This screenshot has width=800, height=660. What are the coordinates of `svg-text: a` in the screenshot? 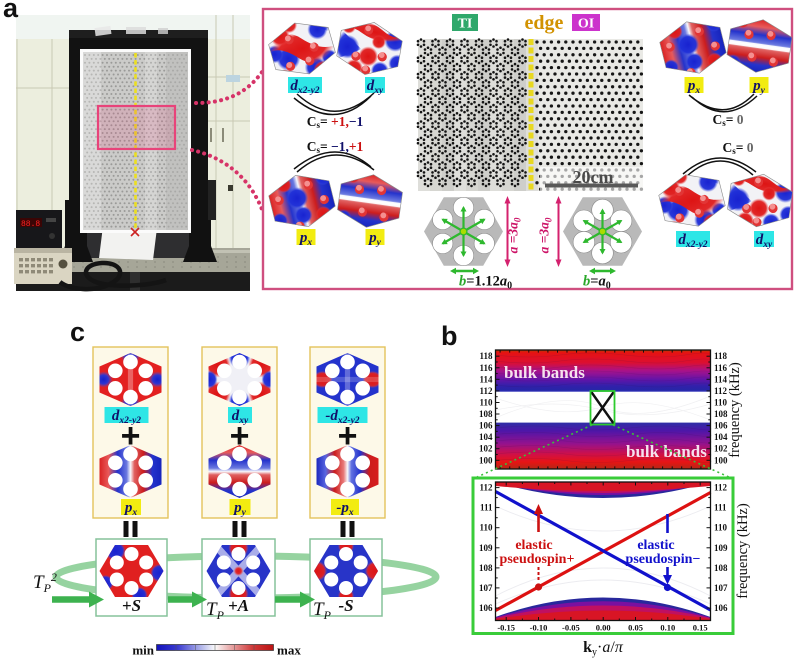 It's located at (11, 11).